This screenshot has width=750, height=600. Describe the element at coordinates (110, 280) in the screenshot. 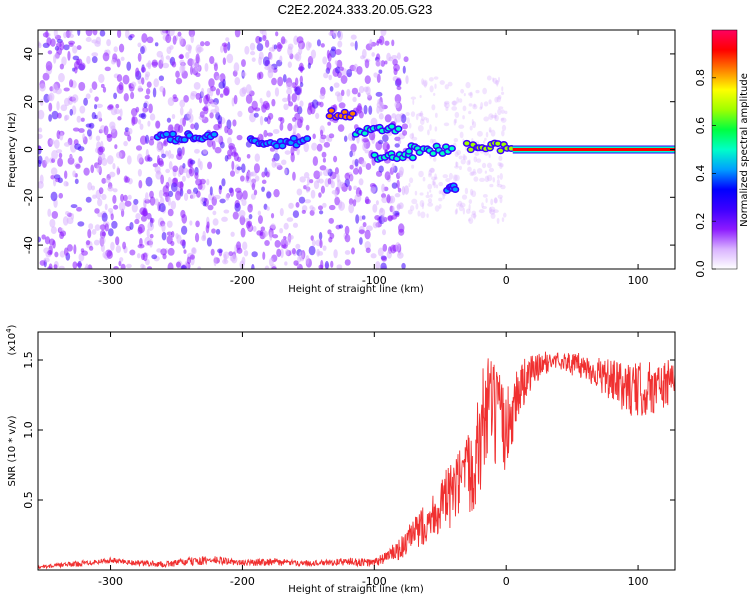

I see `x-tick-label: -300` at that location.